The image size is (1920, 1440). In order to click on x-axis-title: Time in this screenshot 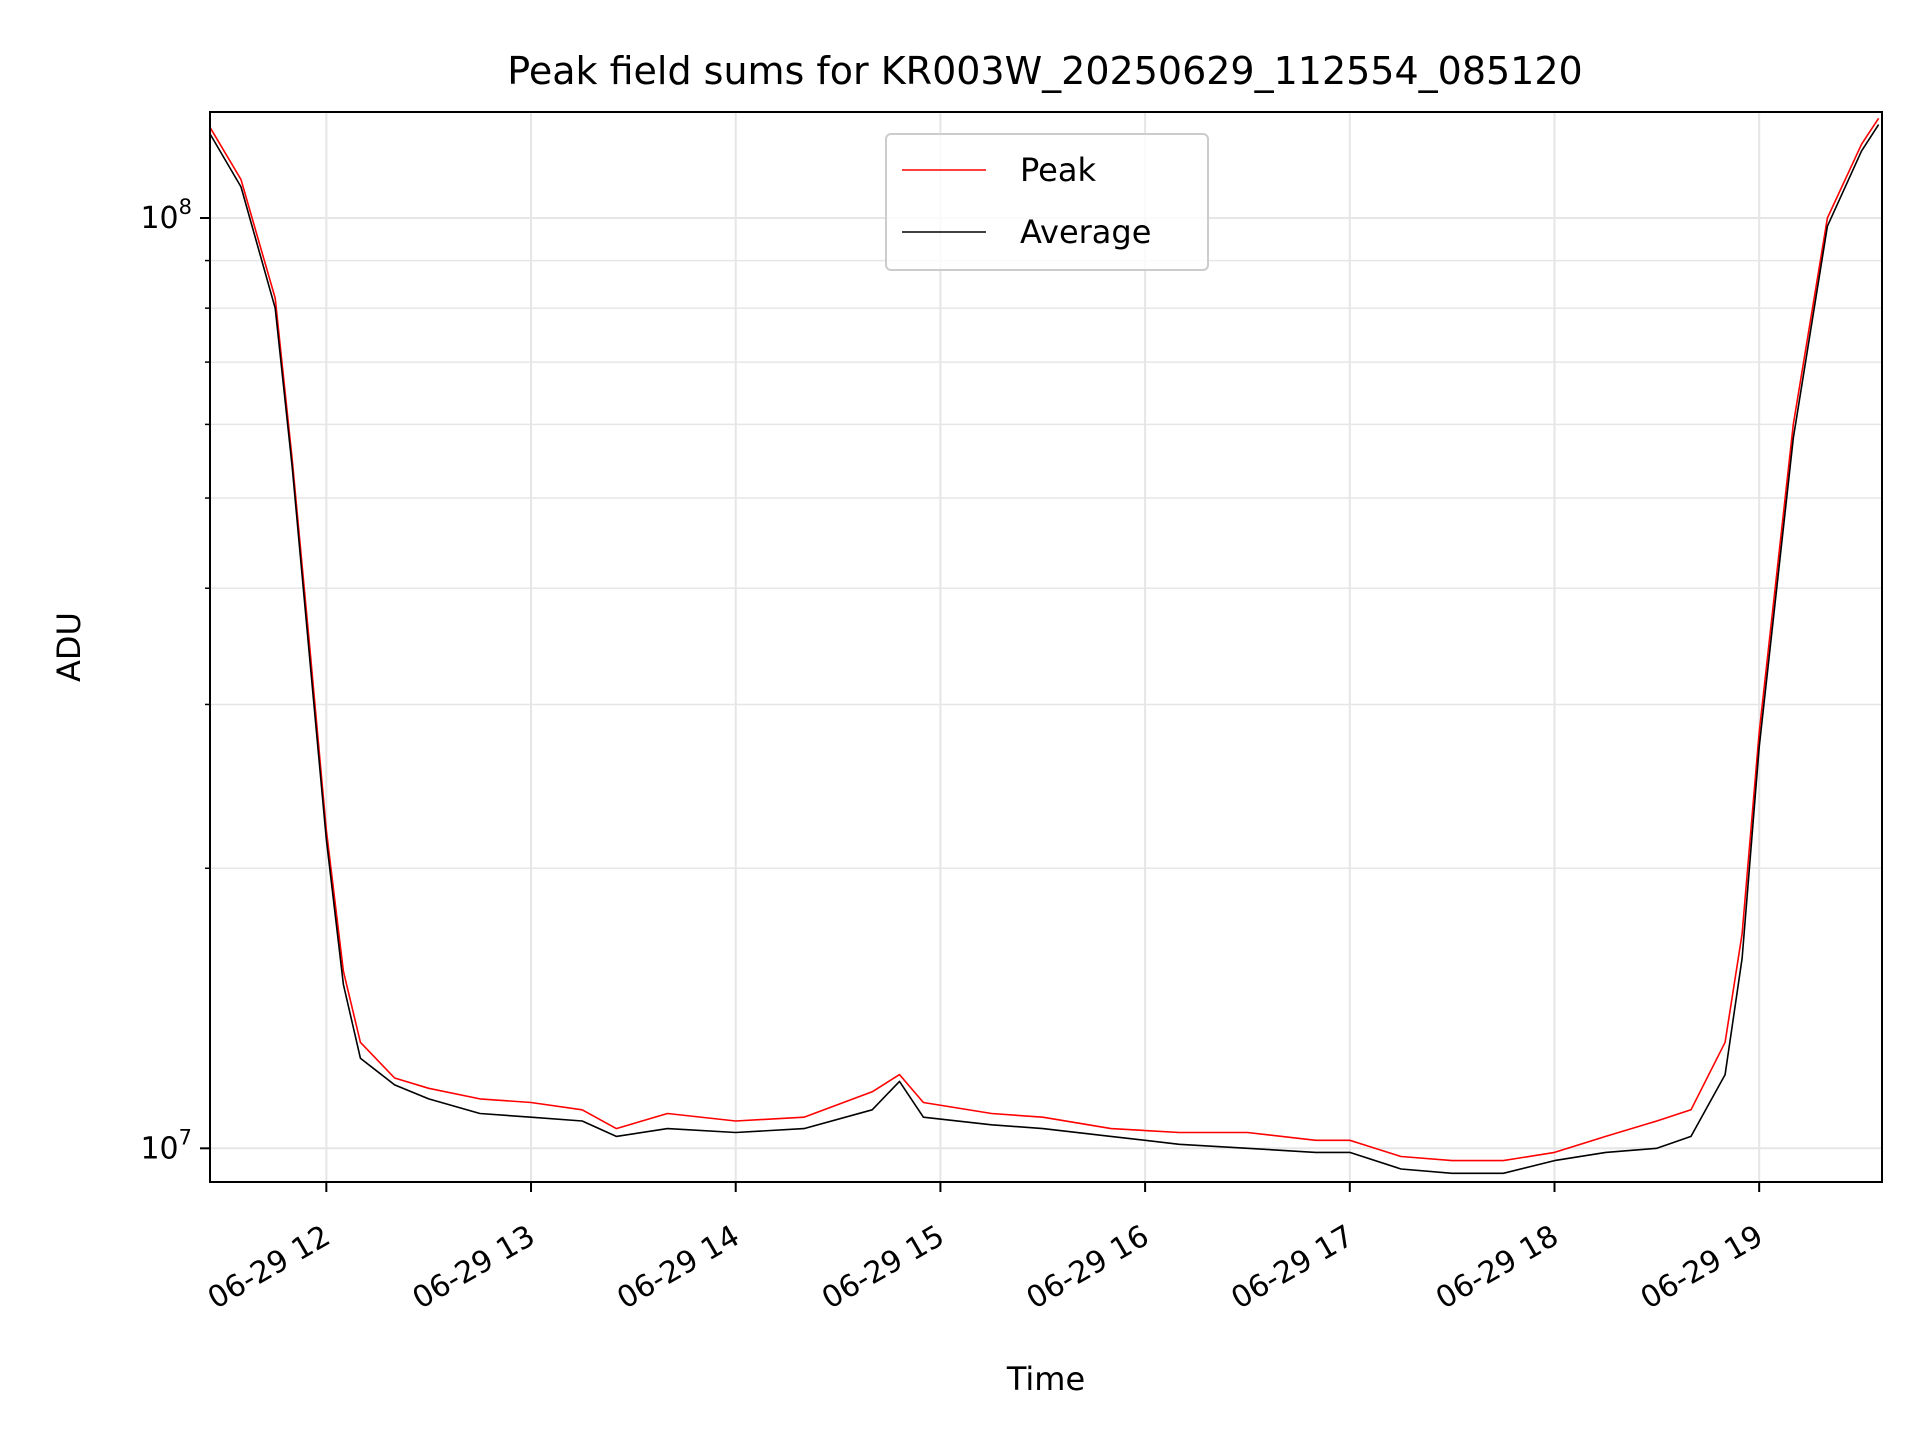, I will do `click(1045, 1379)`.